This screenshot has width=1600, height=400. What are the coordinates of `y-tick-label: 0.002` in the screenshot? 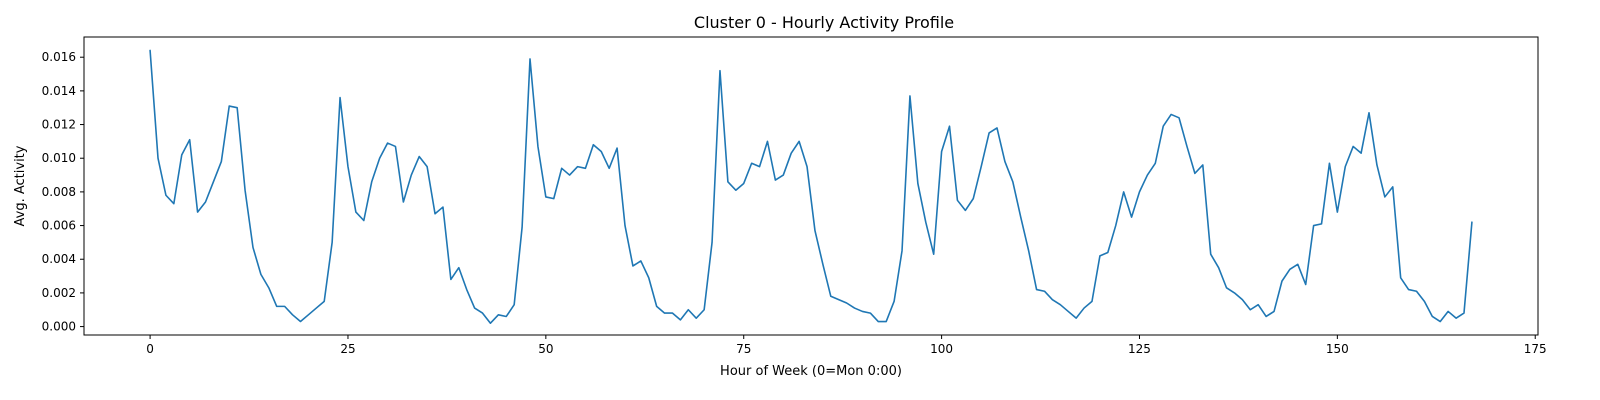 It's located at (59, 293).